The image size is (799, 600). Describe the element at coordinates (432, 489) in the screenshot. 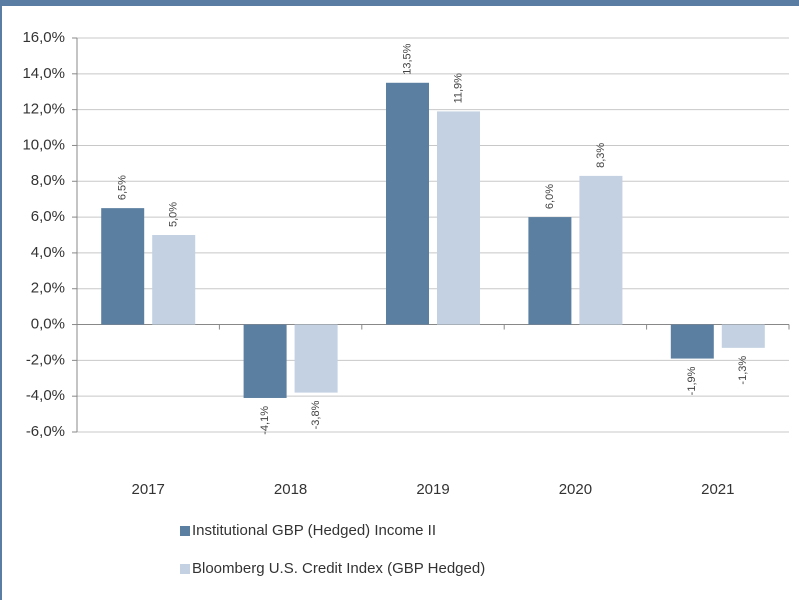

I see `x-tick-label: 2019` at that location.